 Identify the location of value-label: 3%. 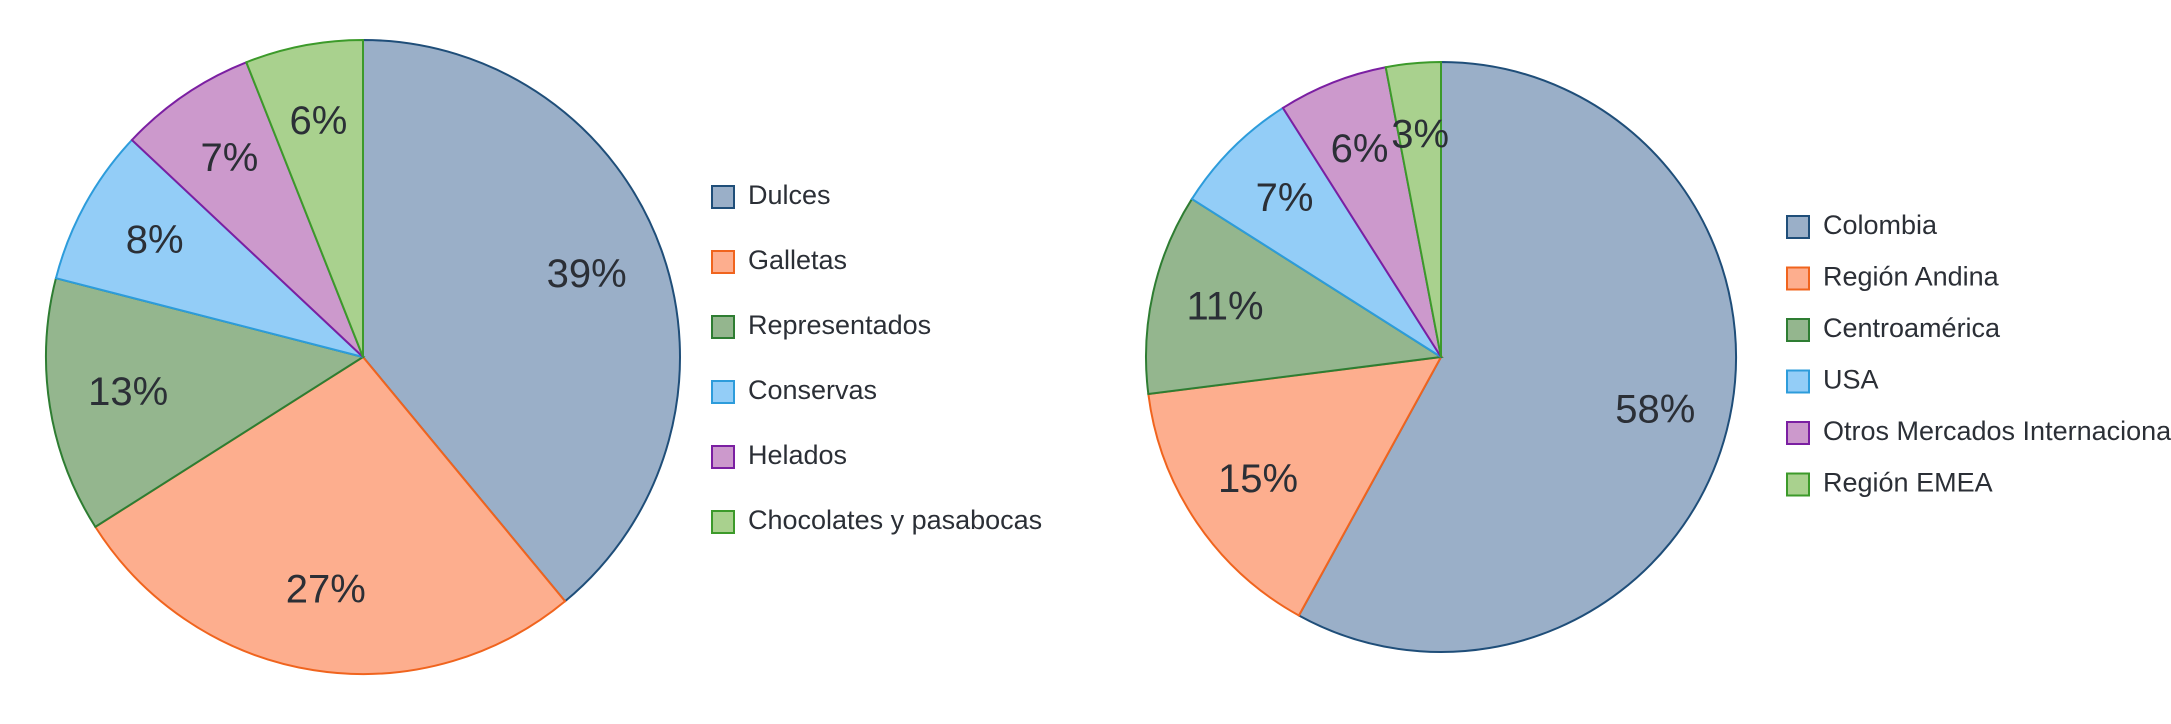
(1420, 134).